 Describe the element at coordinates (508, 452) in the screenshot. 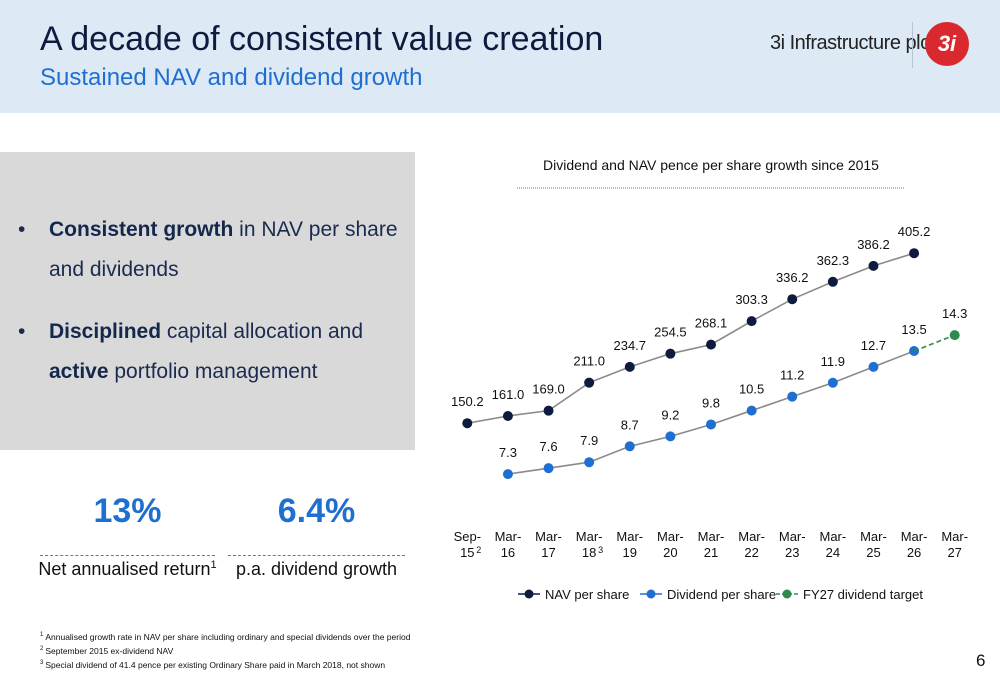

I see `data-label: 7.3` at that location.